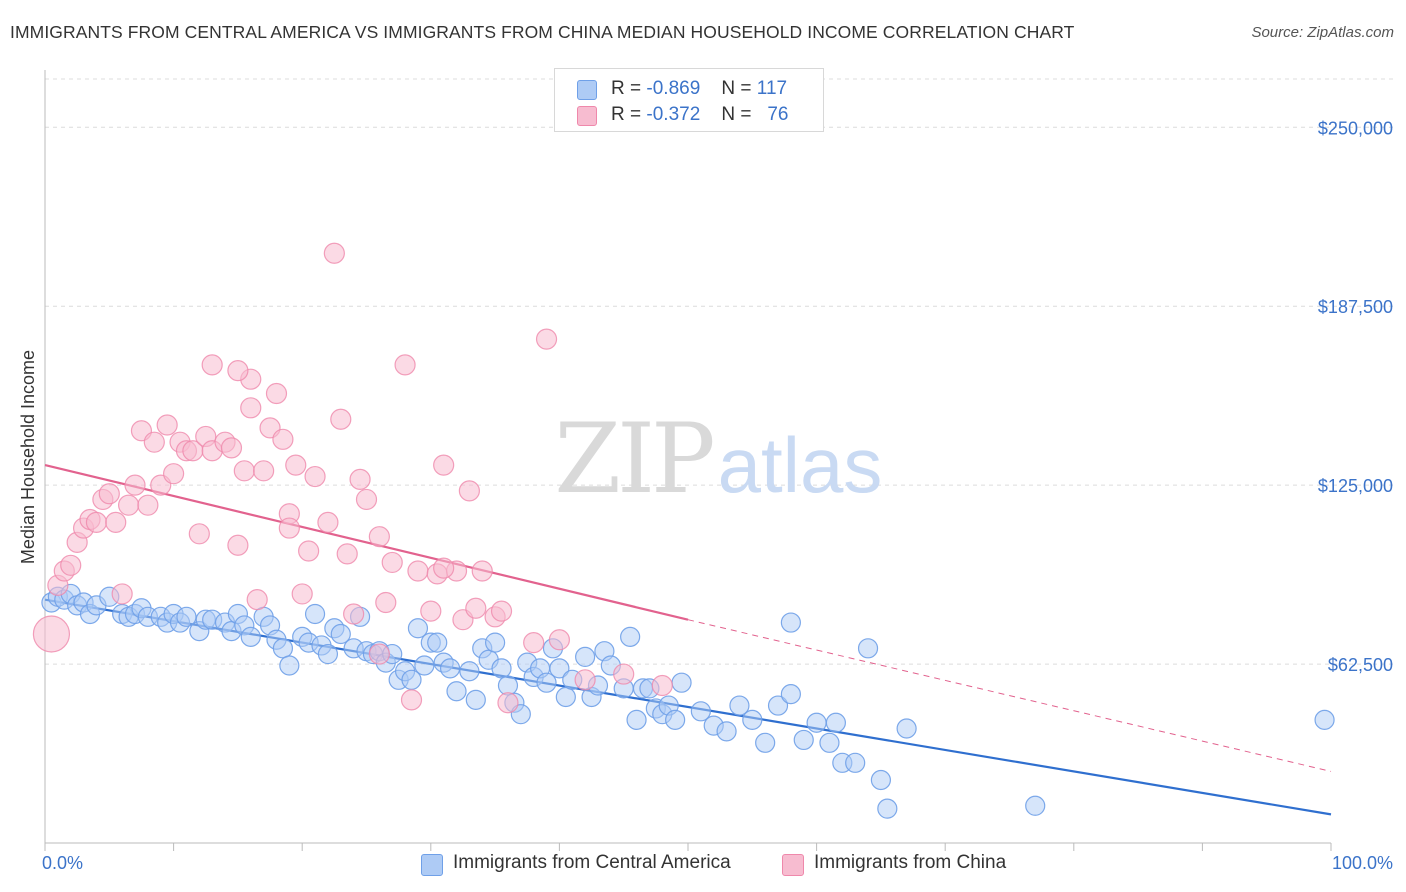 The height and width of the screenshot is (892, 1406). Describe the element at coordinates (673, 114) in the screenshot. I see `legend-r-value-china: -0.372` at that location.